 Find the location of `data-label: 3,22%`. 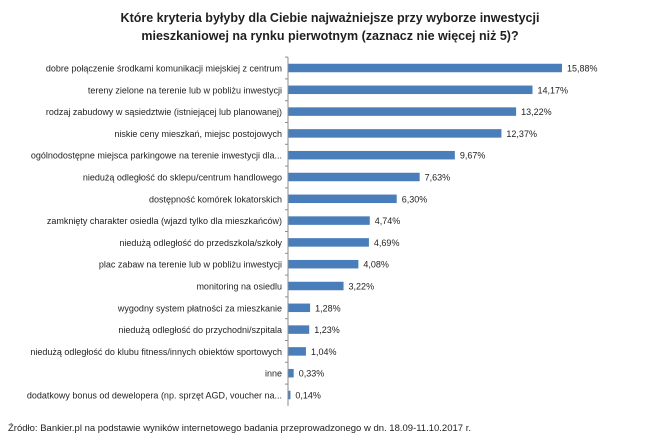

data-label: 3,22% is located at coordinates (362, 287).